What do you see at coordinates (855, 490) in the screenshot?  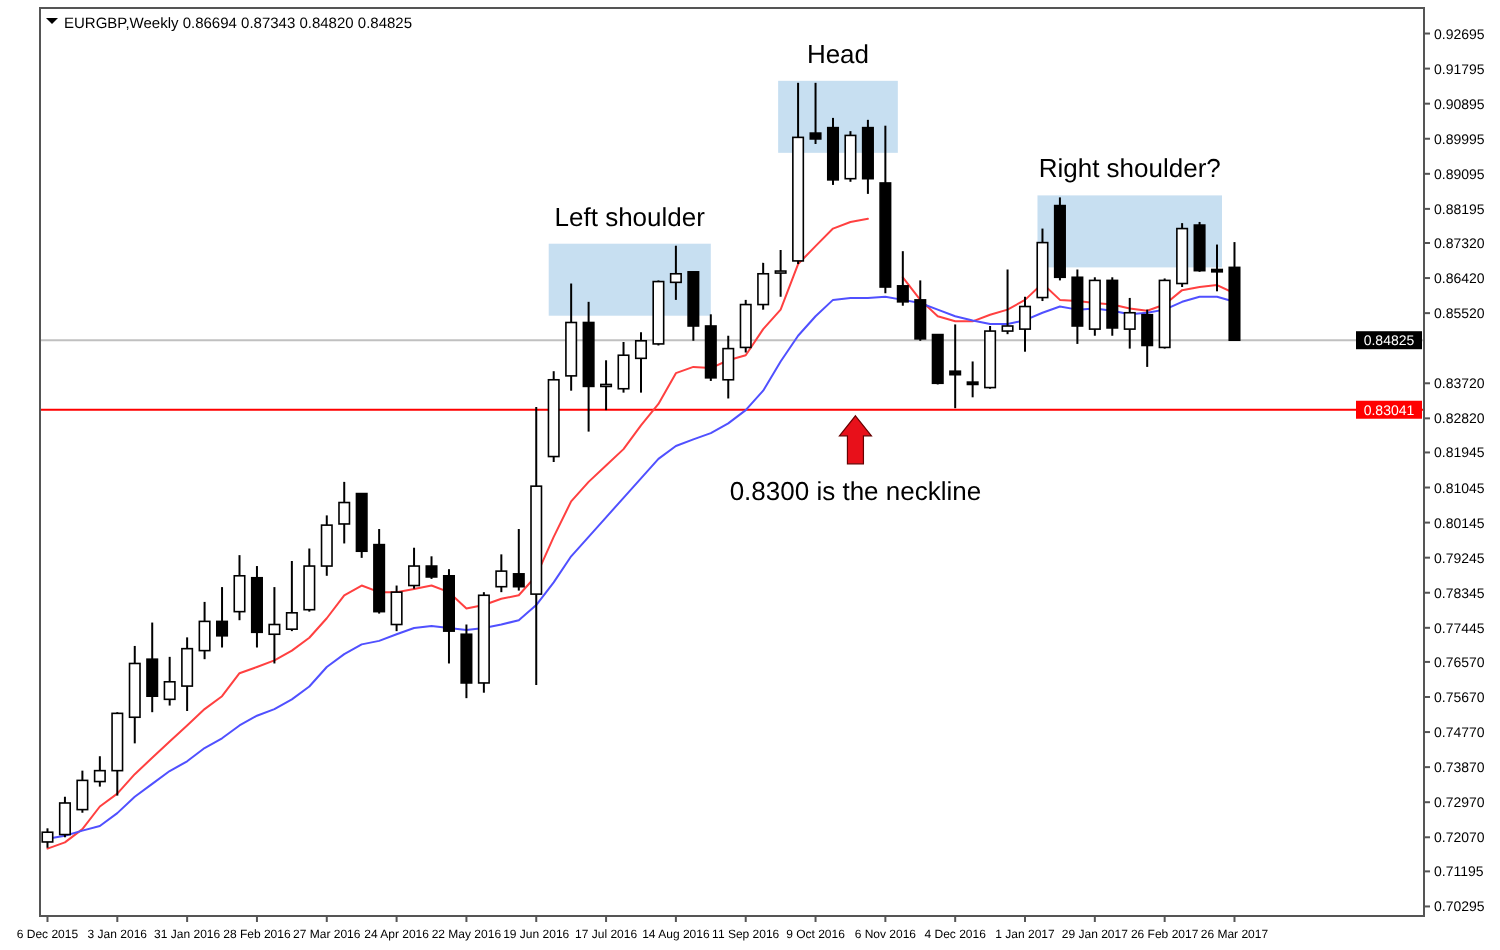 I see `annotation: 0.8300 is the neckline` at bounding box center [855, 490].